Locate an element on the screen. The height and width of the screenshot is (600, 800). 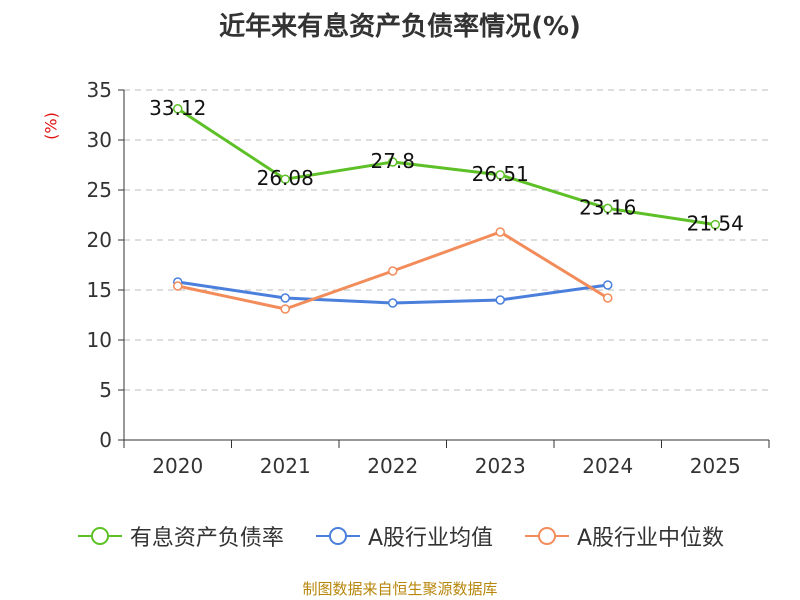
point-industry-mean-2022 is located at coordinates (393, 303).